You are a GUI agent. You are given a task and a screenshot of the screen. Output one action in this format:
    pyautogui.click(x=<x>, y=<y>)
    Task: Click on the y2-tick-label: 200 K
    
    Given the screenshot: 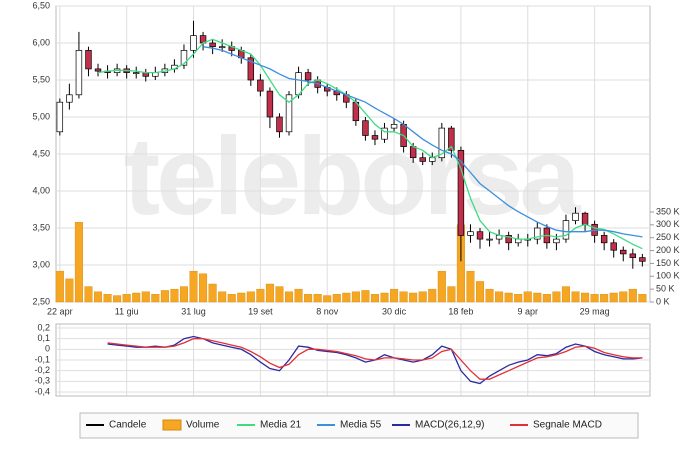 What is the action you would take?
    pyautogui.click(x=668, y=250)
    